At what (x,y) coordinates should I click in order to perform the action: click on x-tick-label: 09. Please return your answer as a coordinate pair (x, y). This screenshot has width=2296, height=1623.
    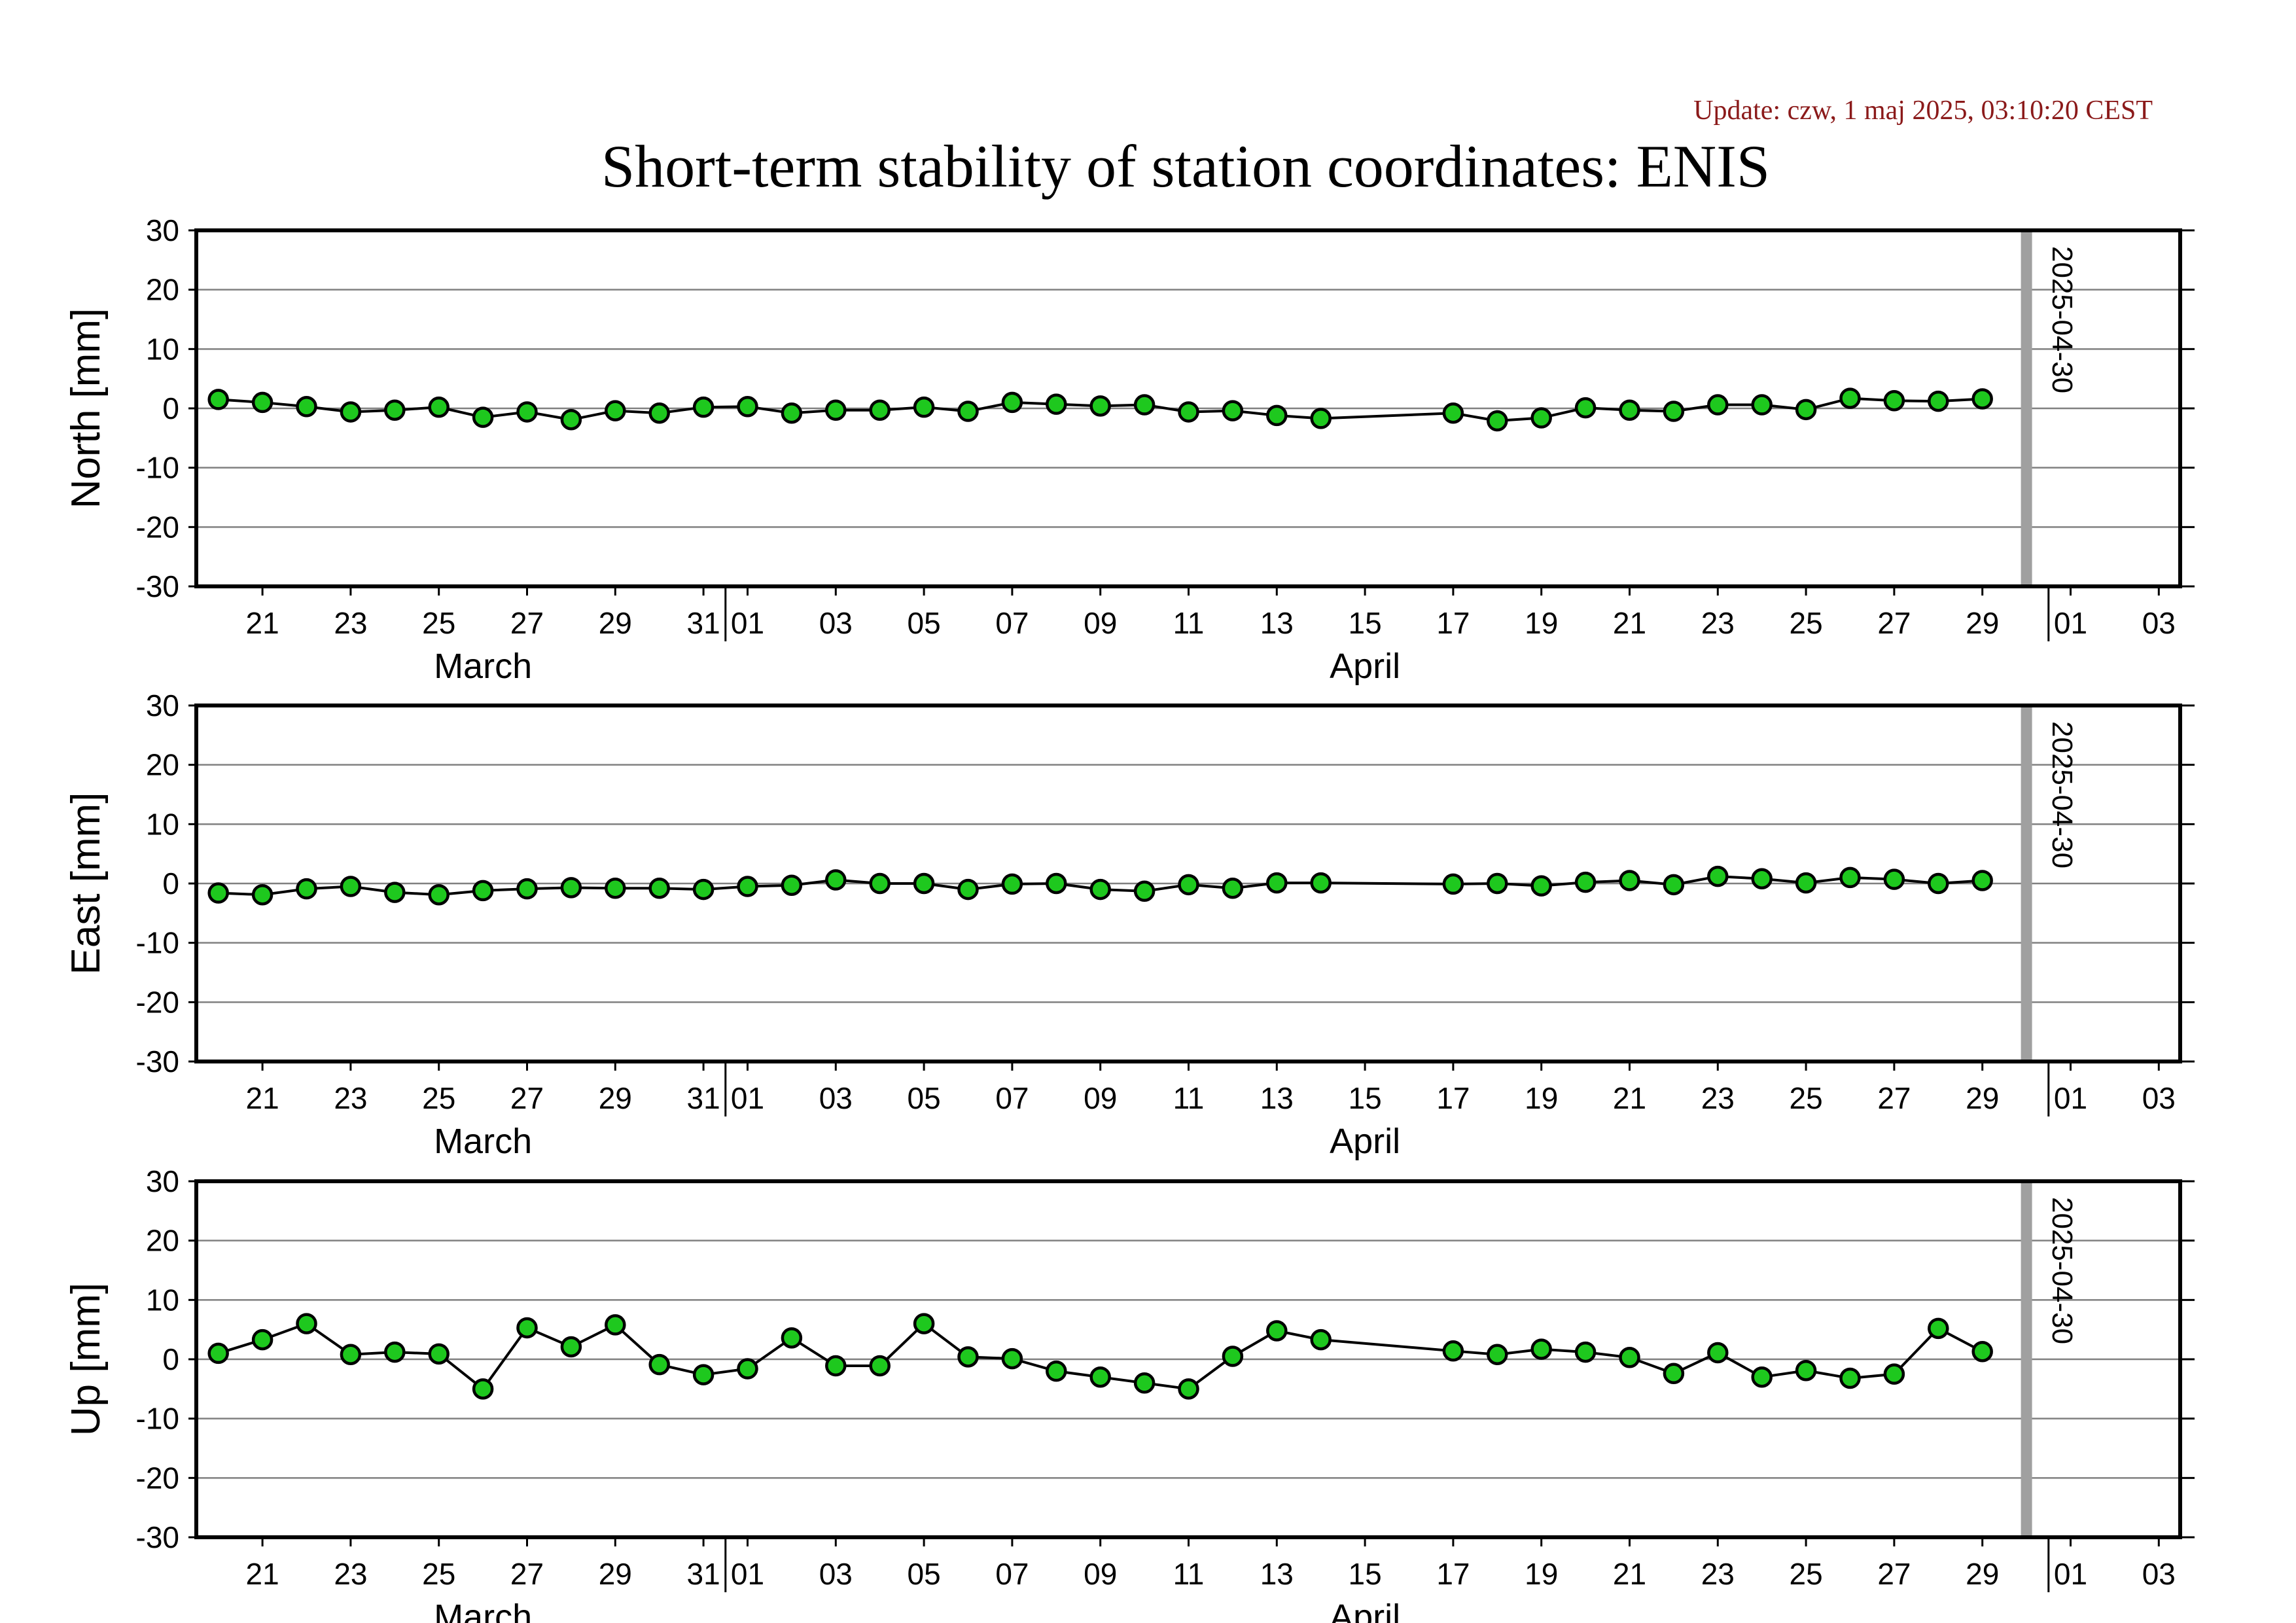
    Looking at the image, I should click on (1101, 1574).